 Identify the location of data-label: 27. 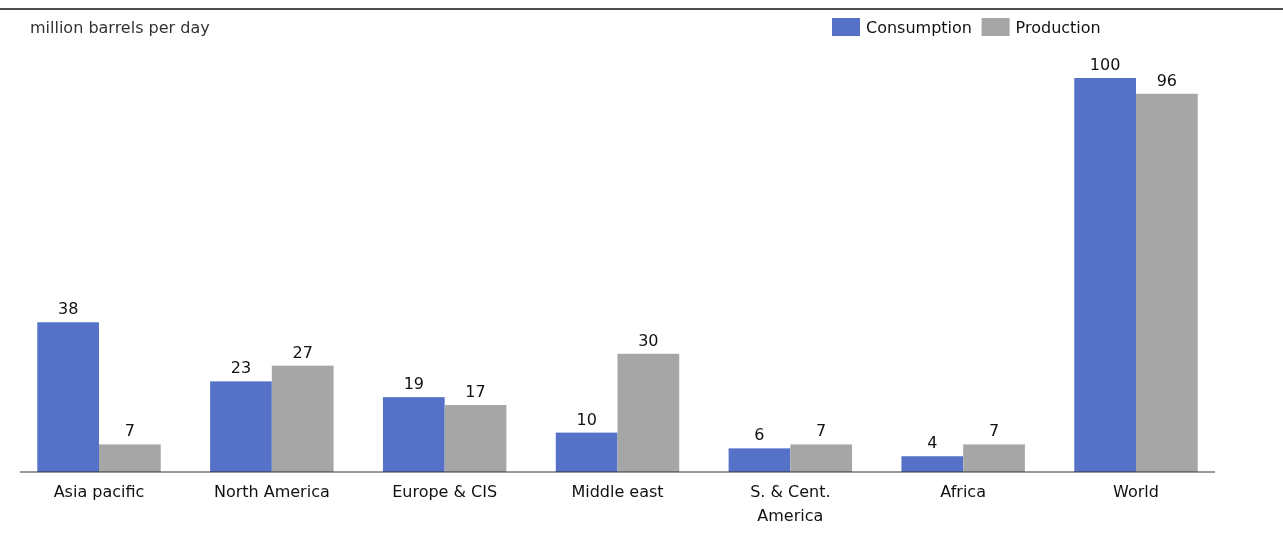
(302, 352).